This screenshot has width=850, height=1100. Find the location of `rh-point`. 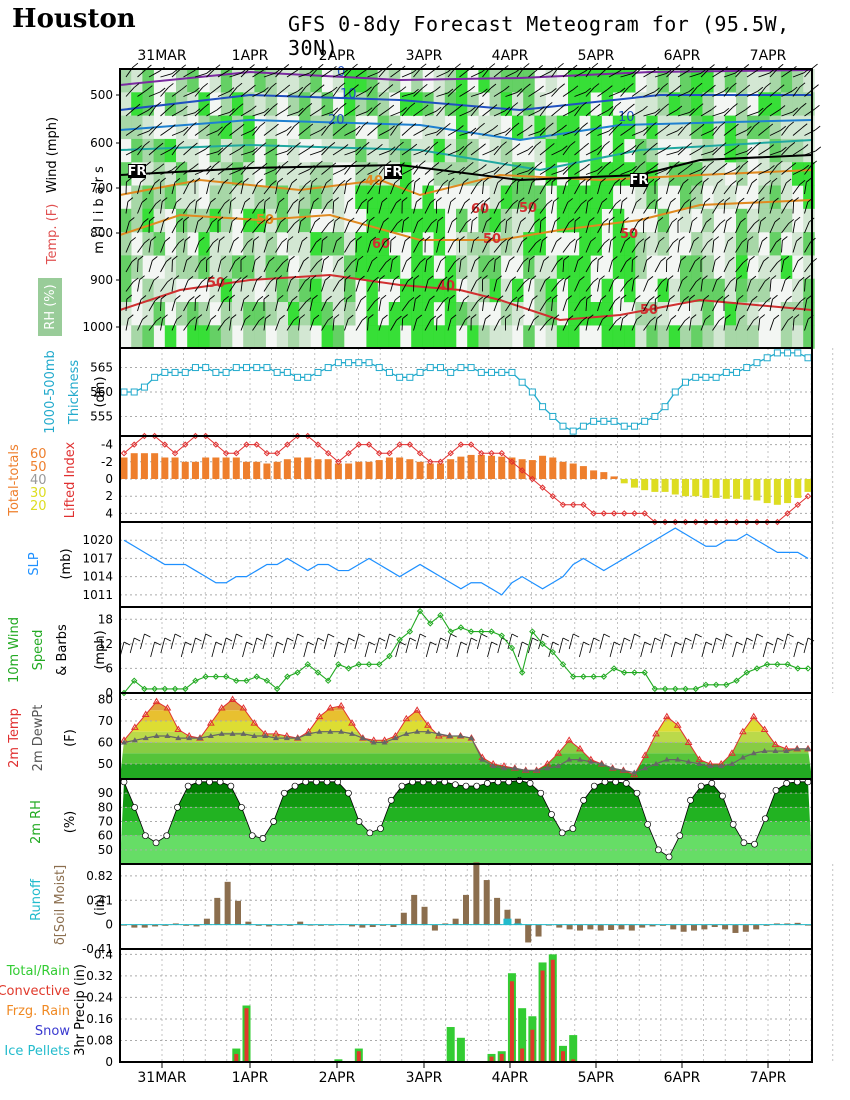

rh-point is located at coordinates (786, 783).